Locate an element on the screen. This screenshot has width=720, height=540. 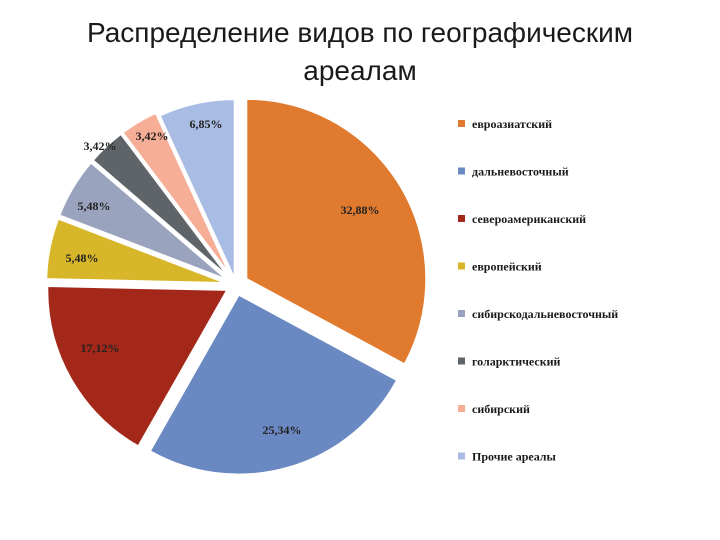
legend-label: голарктический is located at coordinates (516, 362).